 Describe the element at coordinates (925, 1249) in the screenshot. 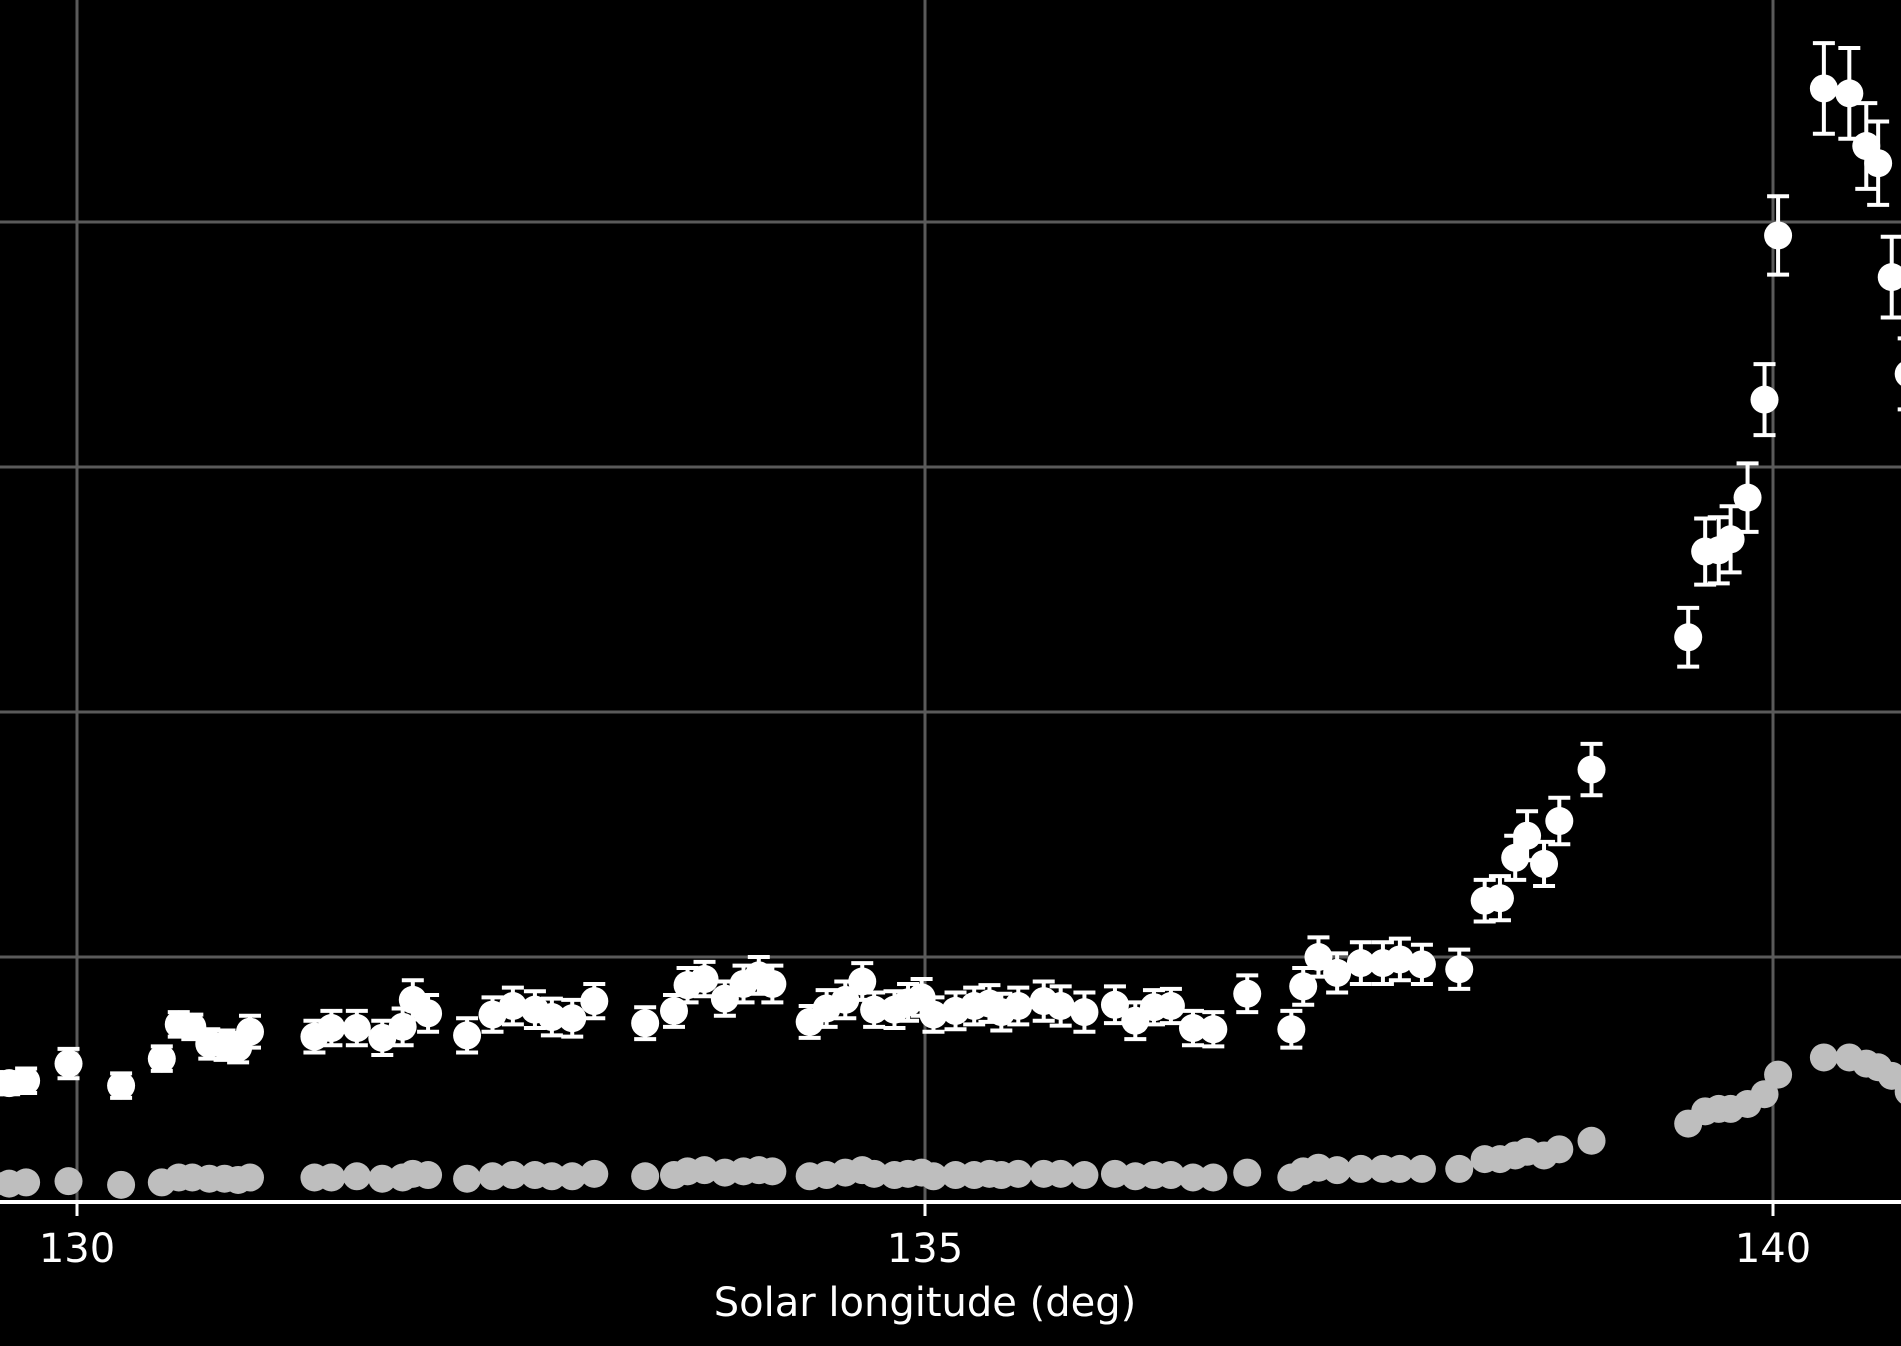

I see `x-tick-label: 135` at that location.